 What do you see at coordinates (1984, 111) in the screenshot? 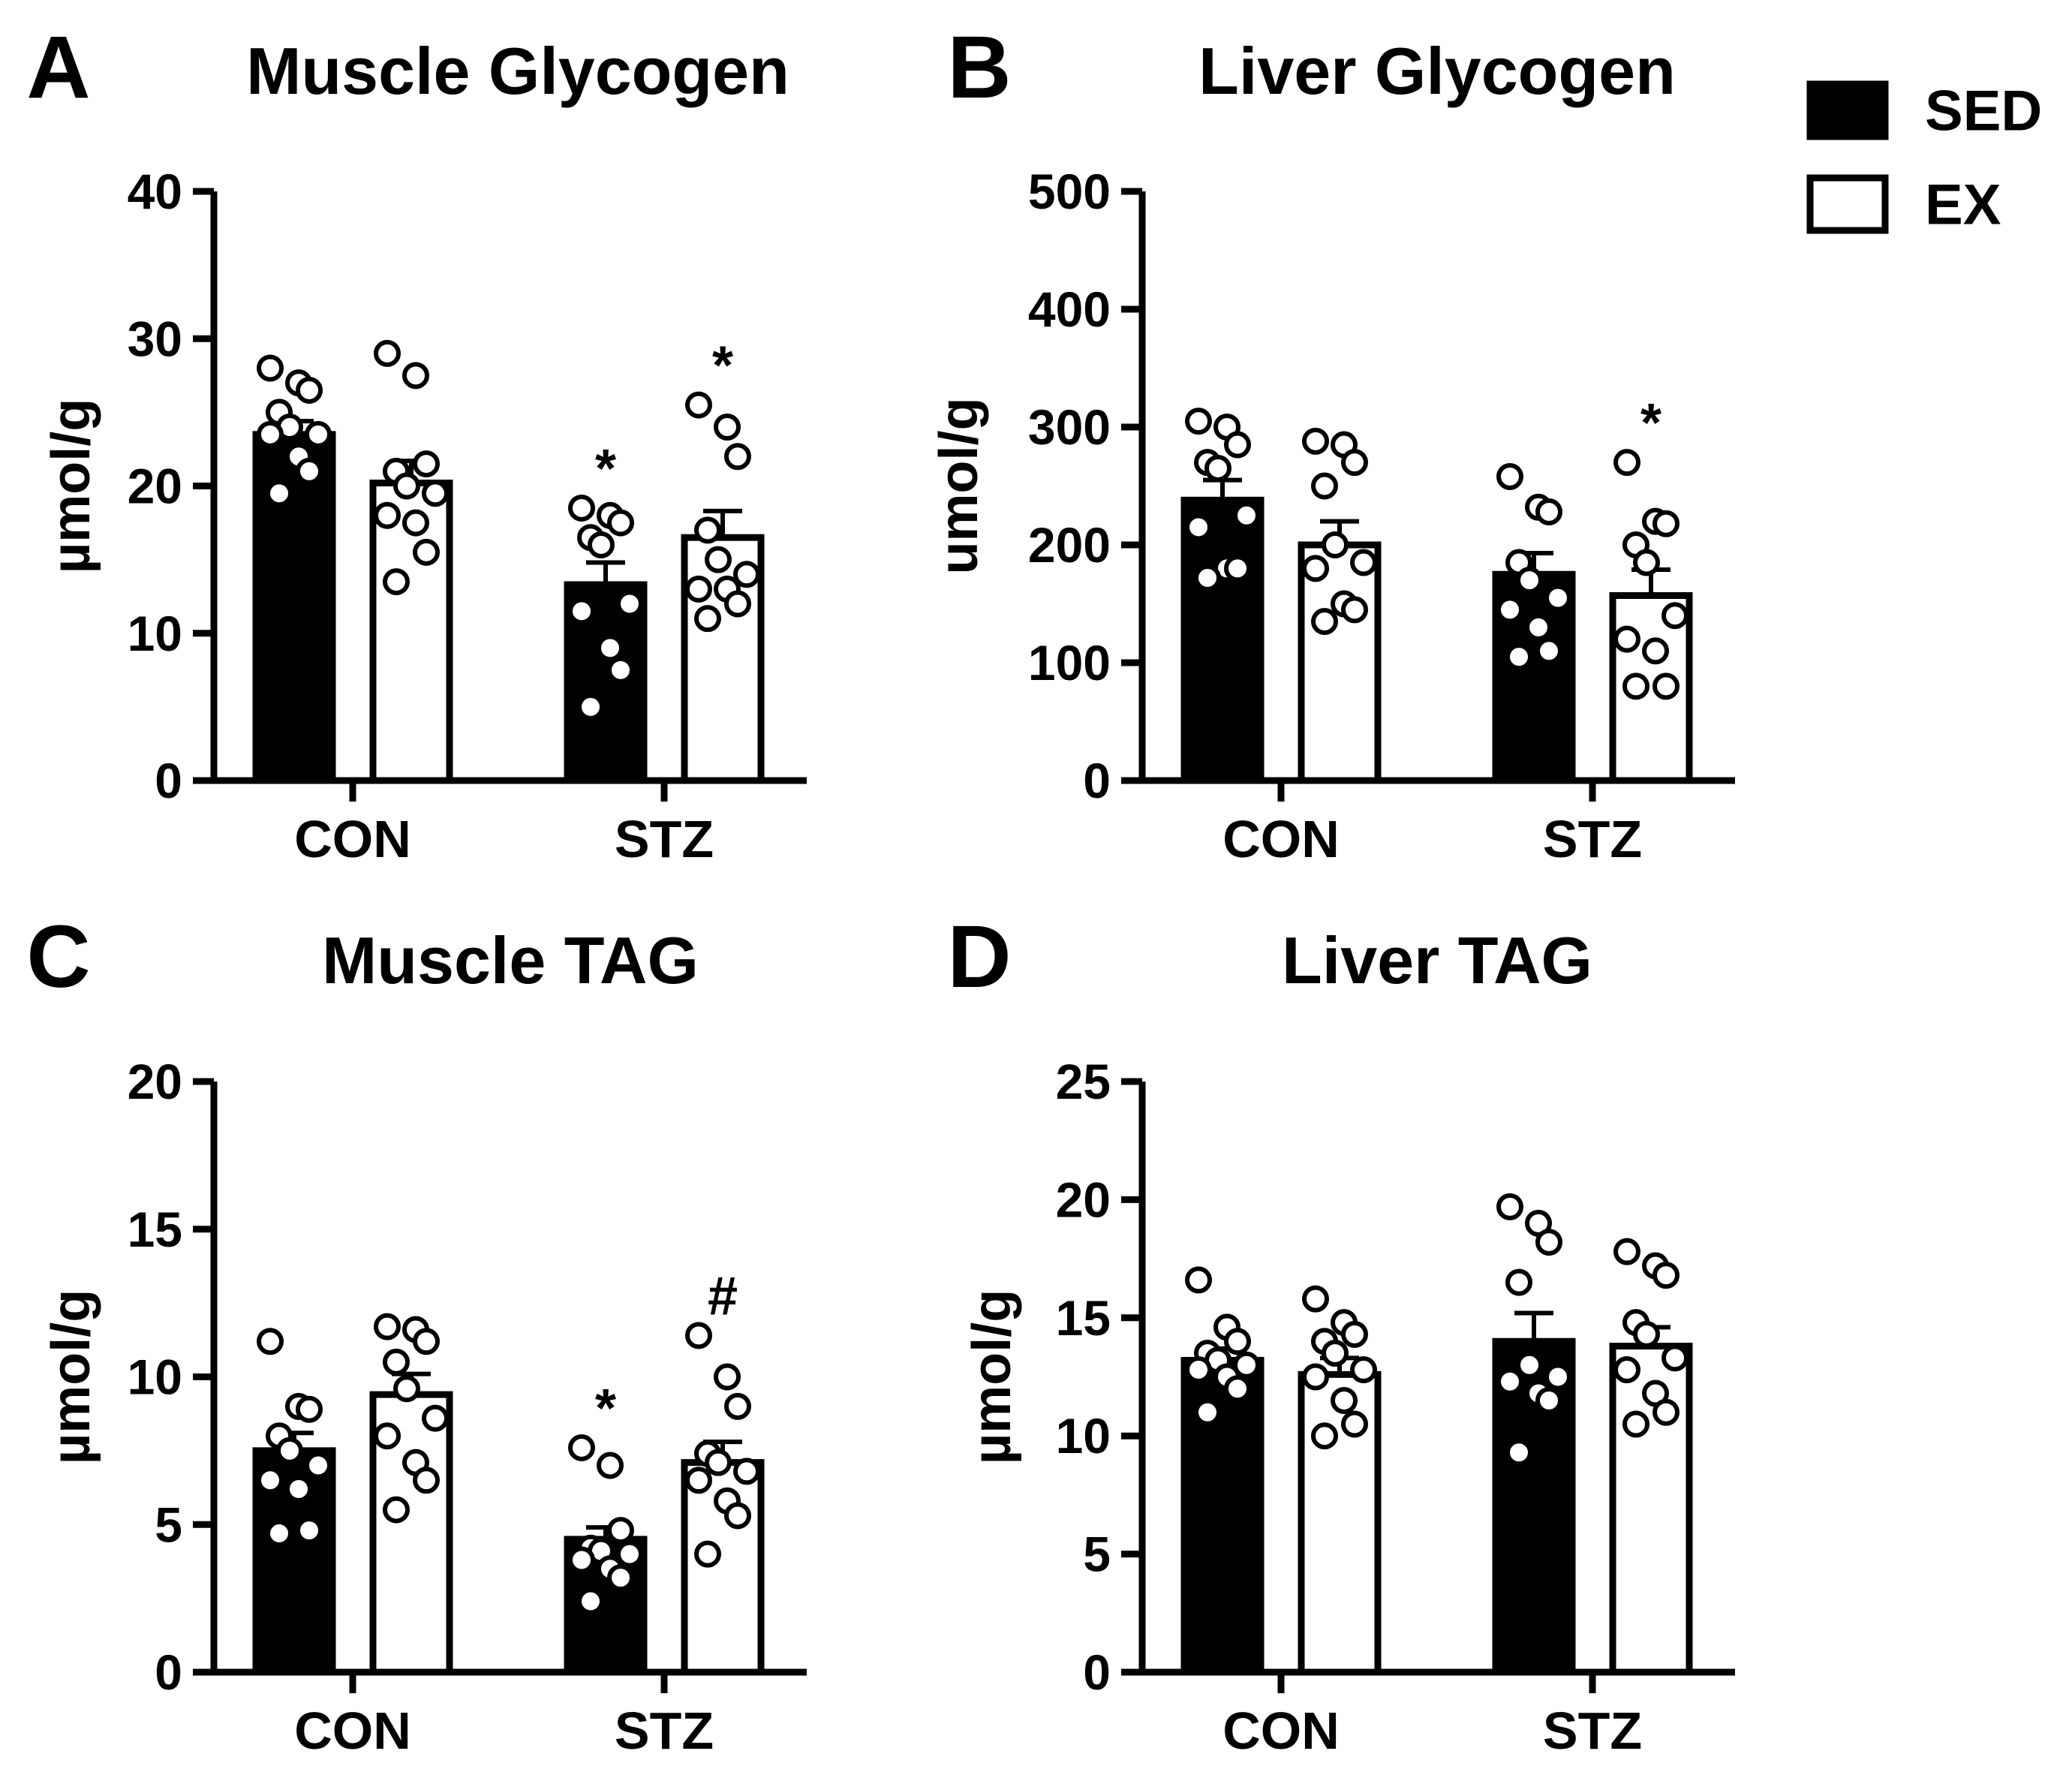
I see `legend-label-sed: SED` at bounding box center [1984, 111].